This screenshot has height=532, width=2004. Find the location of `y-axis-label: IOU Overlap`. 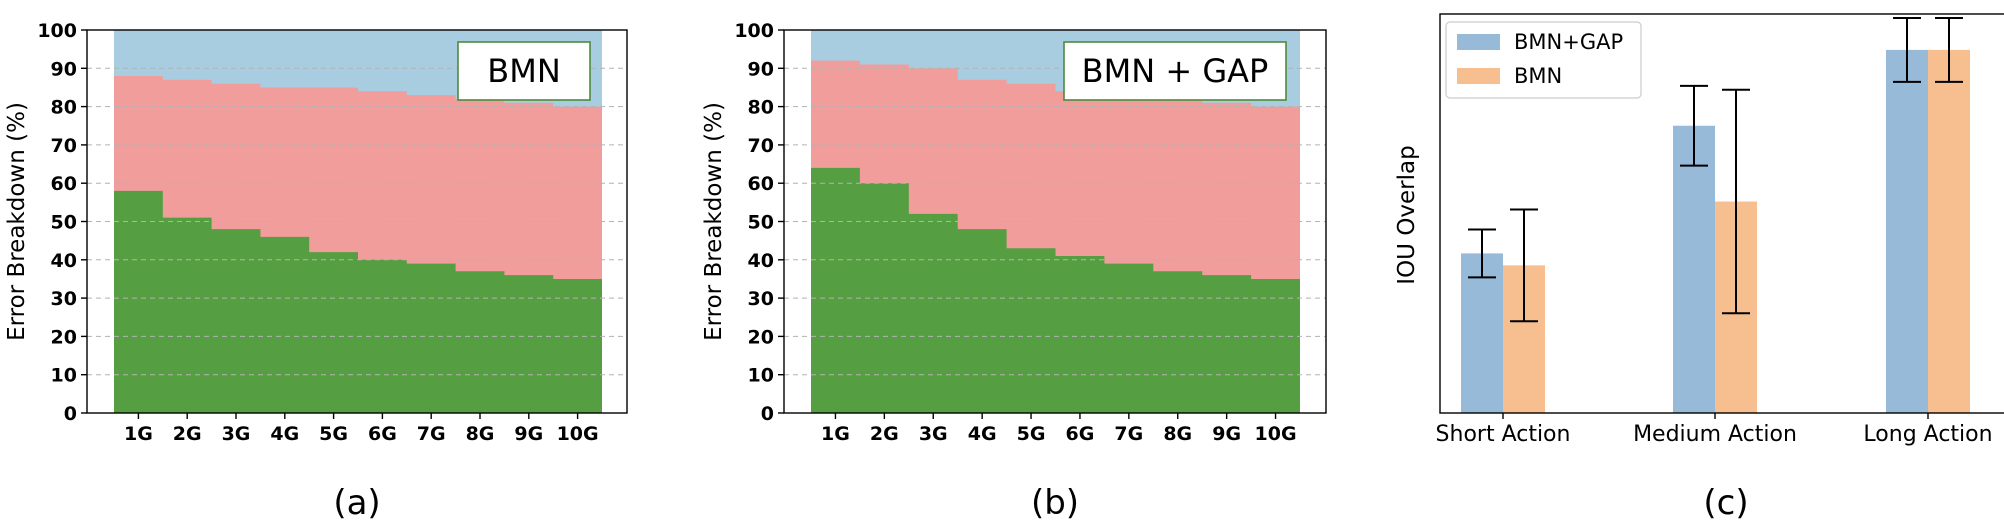

y-axis-label: IOU Overlap is located at coordinates (1407, 214).